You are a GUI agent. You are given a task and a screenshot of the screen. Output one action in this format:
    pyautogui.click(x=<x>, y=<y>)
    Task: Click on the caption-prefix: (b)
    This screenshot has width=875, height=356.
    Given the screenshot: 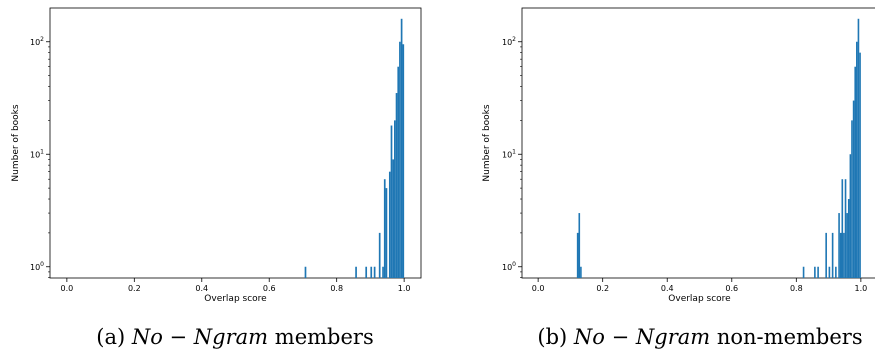 What is the action you would take?
    pyautogui.click(x=555, y=337)
    